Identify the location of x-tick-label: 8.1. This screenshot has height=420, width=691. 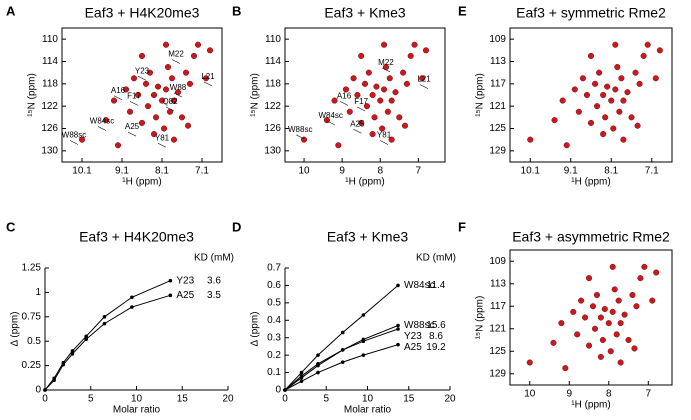
(162, 171).